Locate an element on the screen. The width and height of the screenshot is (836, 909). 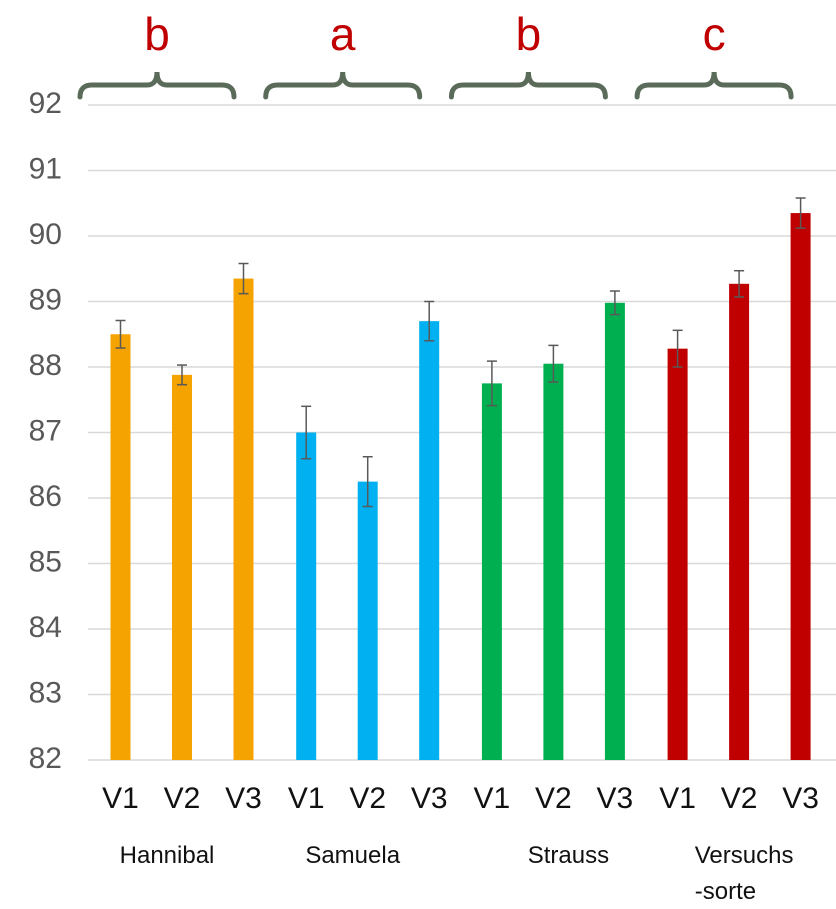
group-letter: c is located at coordinates (714, 34).